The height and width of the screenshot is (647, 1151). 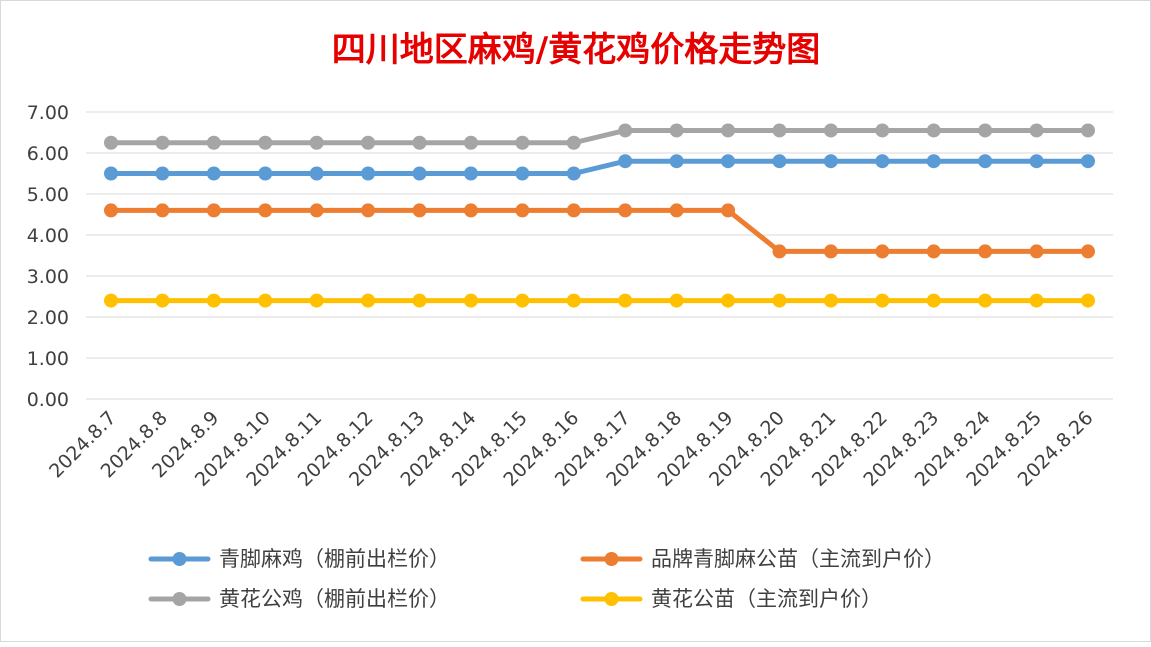 I want to click on y-tick-label: 1.00, so click(x=48, y=359).